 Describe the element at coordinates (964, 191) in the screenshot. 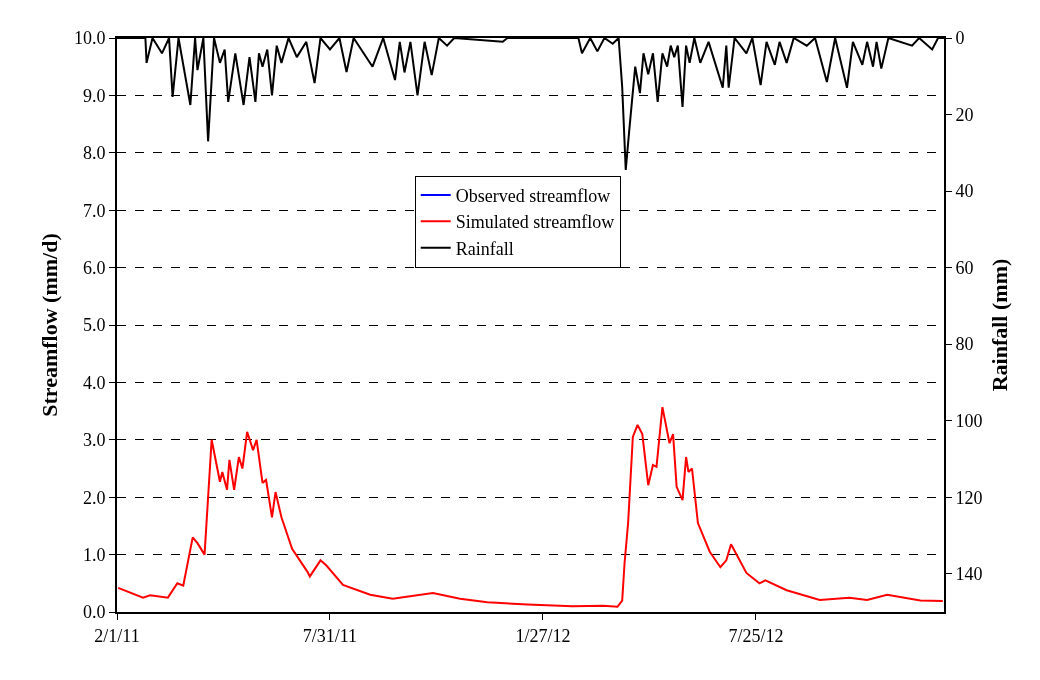

I see `y2-tick-label: 40` at that location.